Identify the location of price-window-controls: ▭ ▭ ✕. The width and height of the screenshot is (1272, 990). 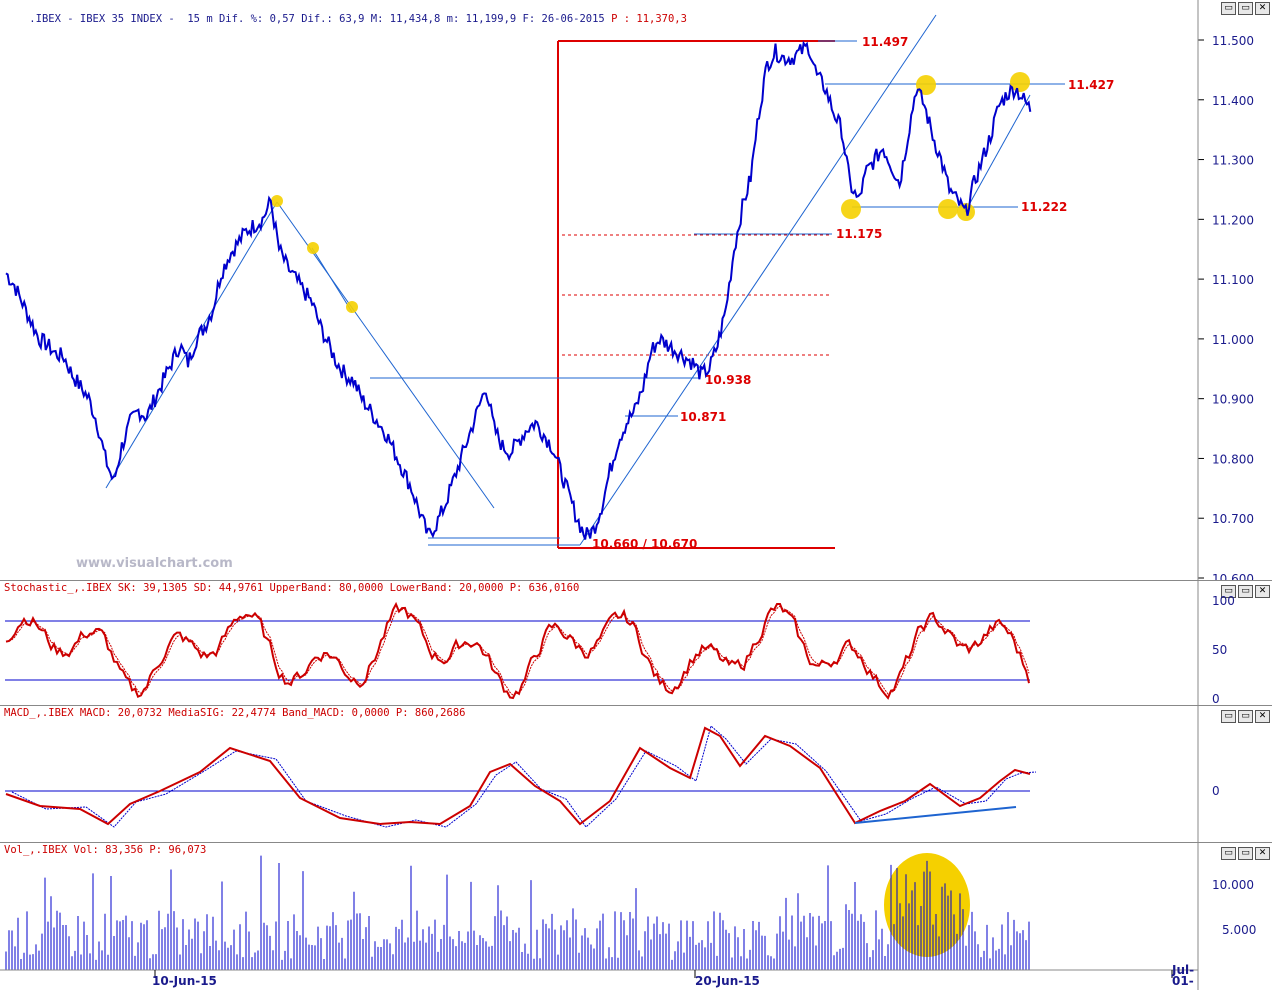
(1245, 8).